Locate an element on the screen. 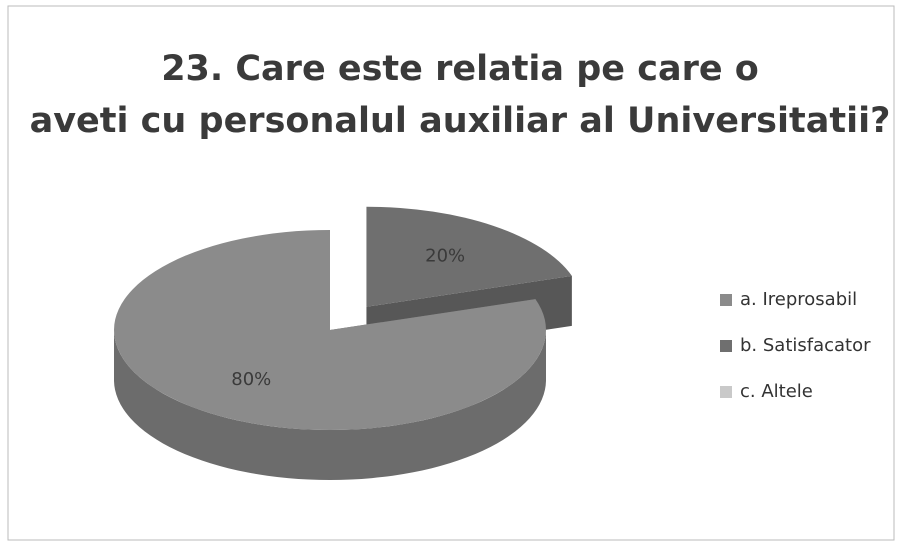 Image resolution: width=902 pixels, height=546 pixels. pie-slice is located at coordinates (469, 256).